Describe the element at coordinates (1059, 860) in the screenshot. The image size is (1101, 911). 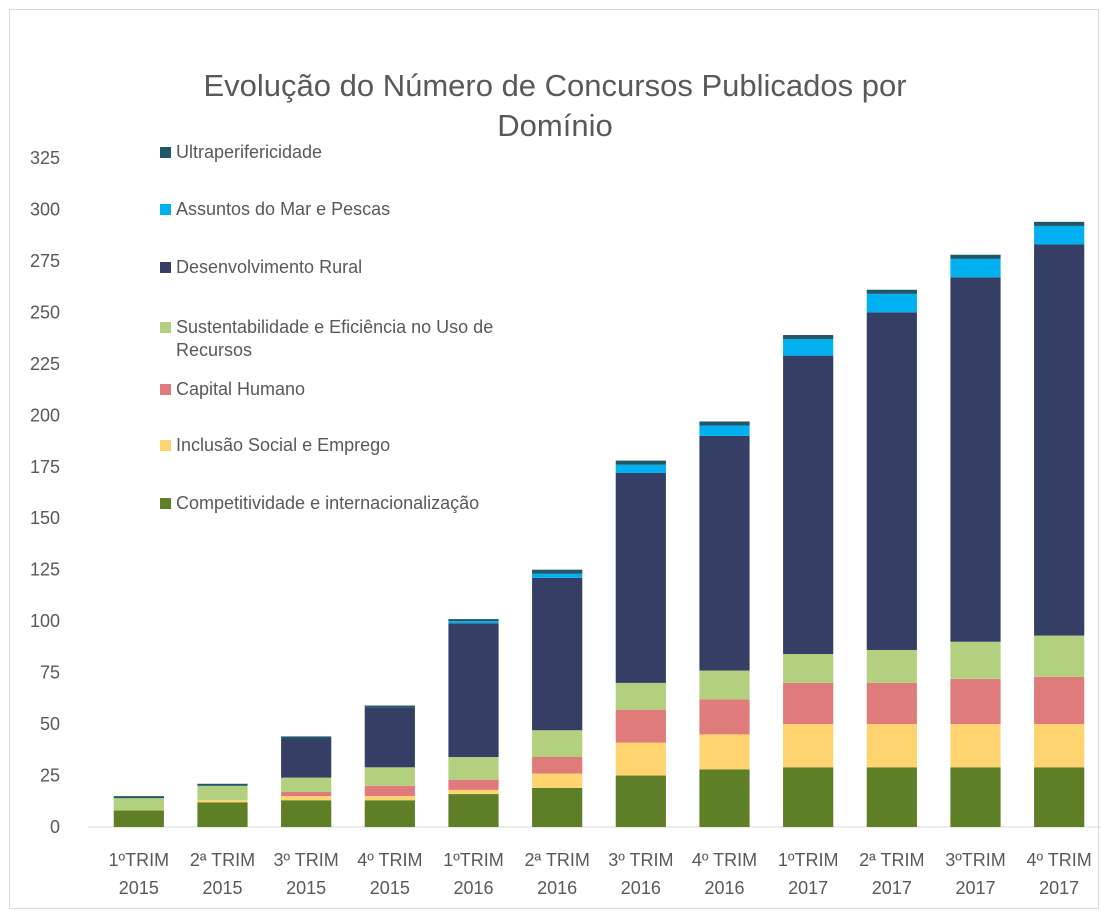
I see `x-tick-line: 4º TRIM` at that location.